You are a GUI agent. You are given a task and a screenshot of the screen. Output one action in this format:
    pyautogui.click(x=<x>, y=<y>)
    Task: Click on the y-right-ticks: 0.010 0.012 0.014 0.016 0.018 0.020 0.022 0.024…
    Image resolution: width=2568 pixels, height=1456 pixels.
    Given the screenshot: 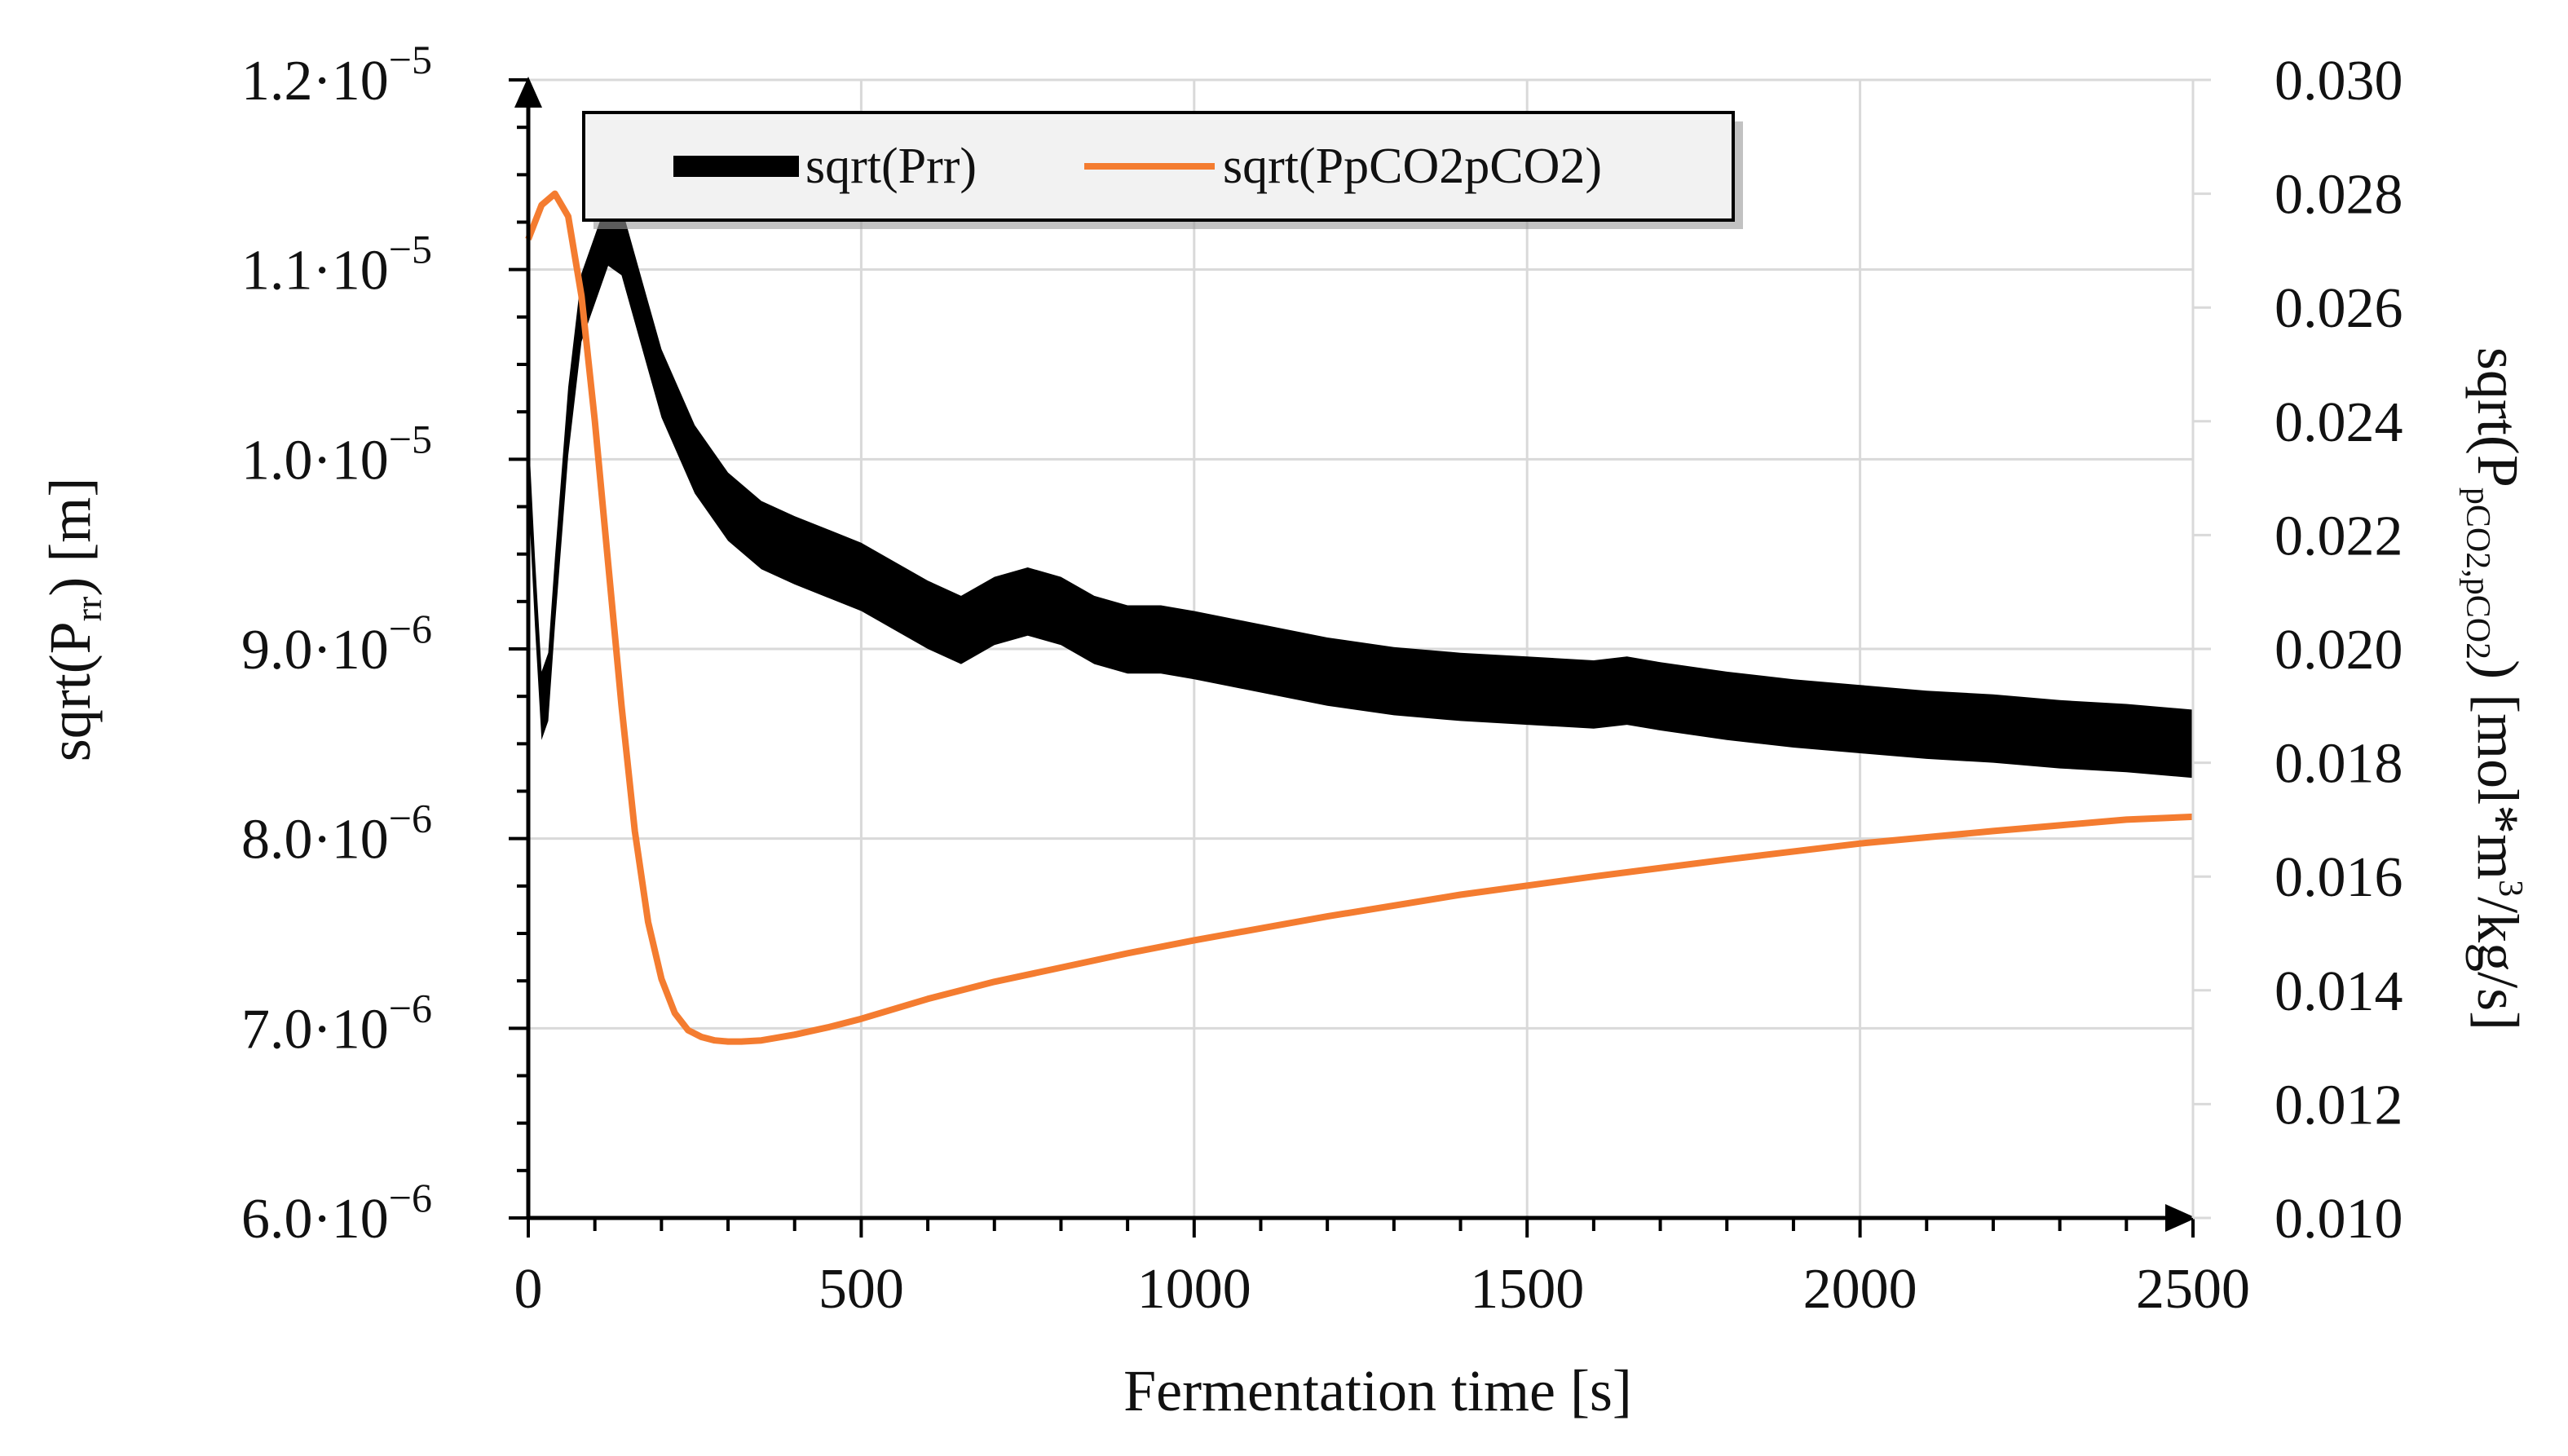 What is the action you would take?
    pyautogui.click(x=2298, y=650)
    